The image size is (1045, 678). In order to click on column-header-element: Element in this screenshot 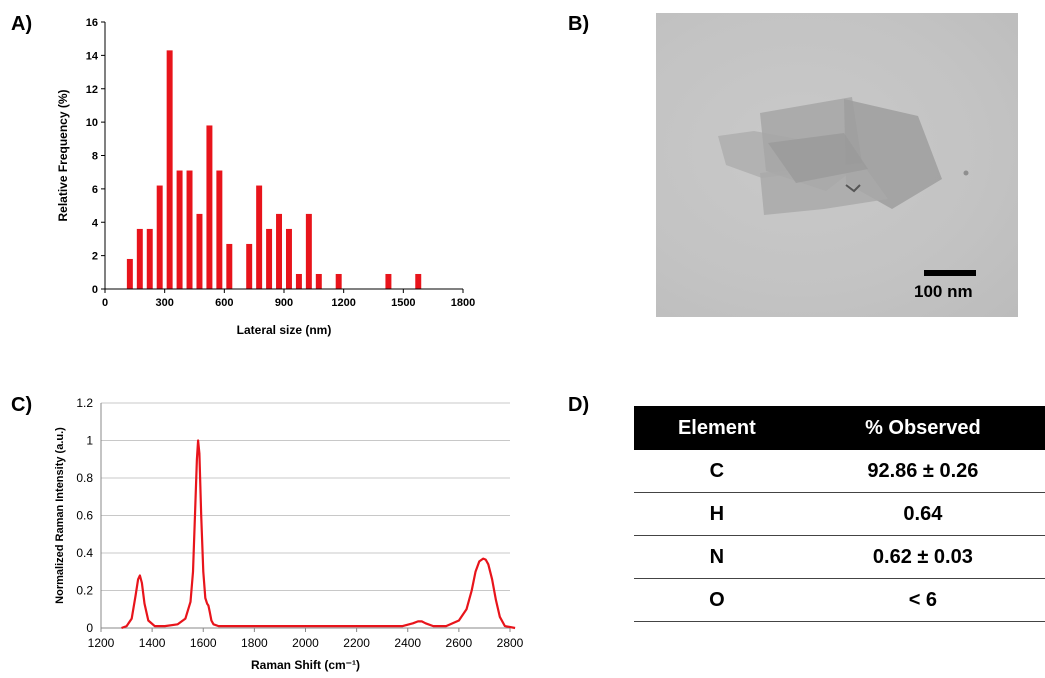, I will do `click(717, 428)`.